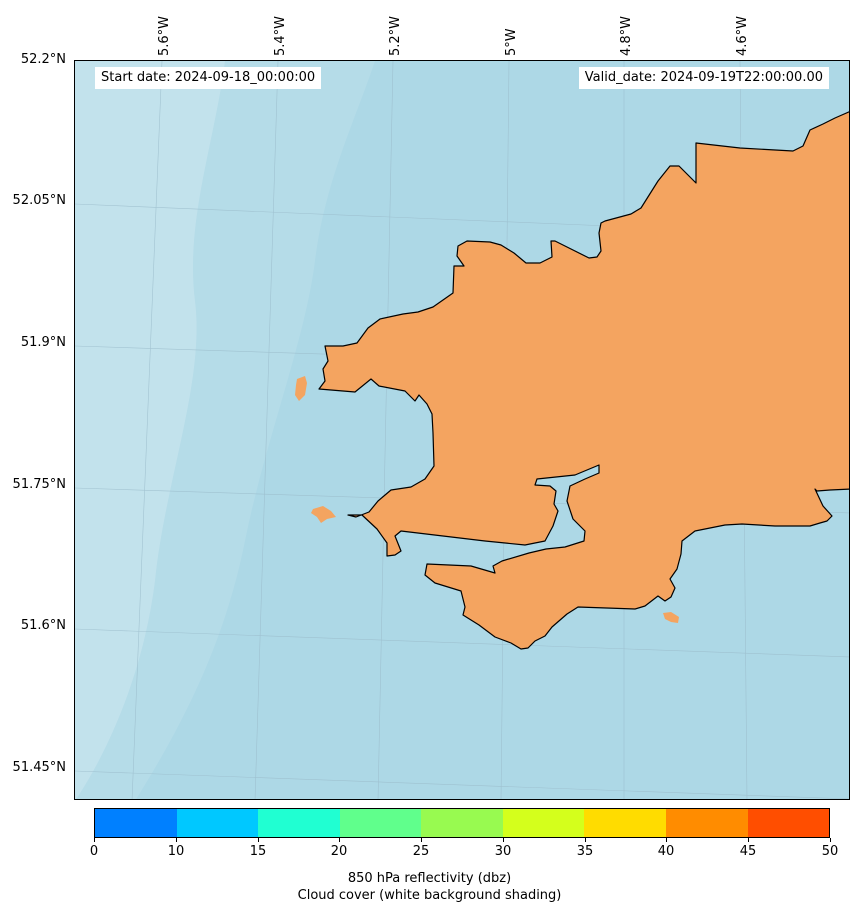  What do you see at coordinates (150, 430) in the screenshot?
I see `cloud-shading` at bounding box center [150, 430].